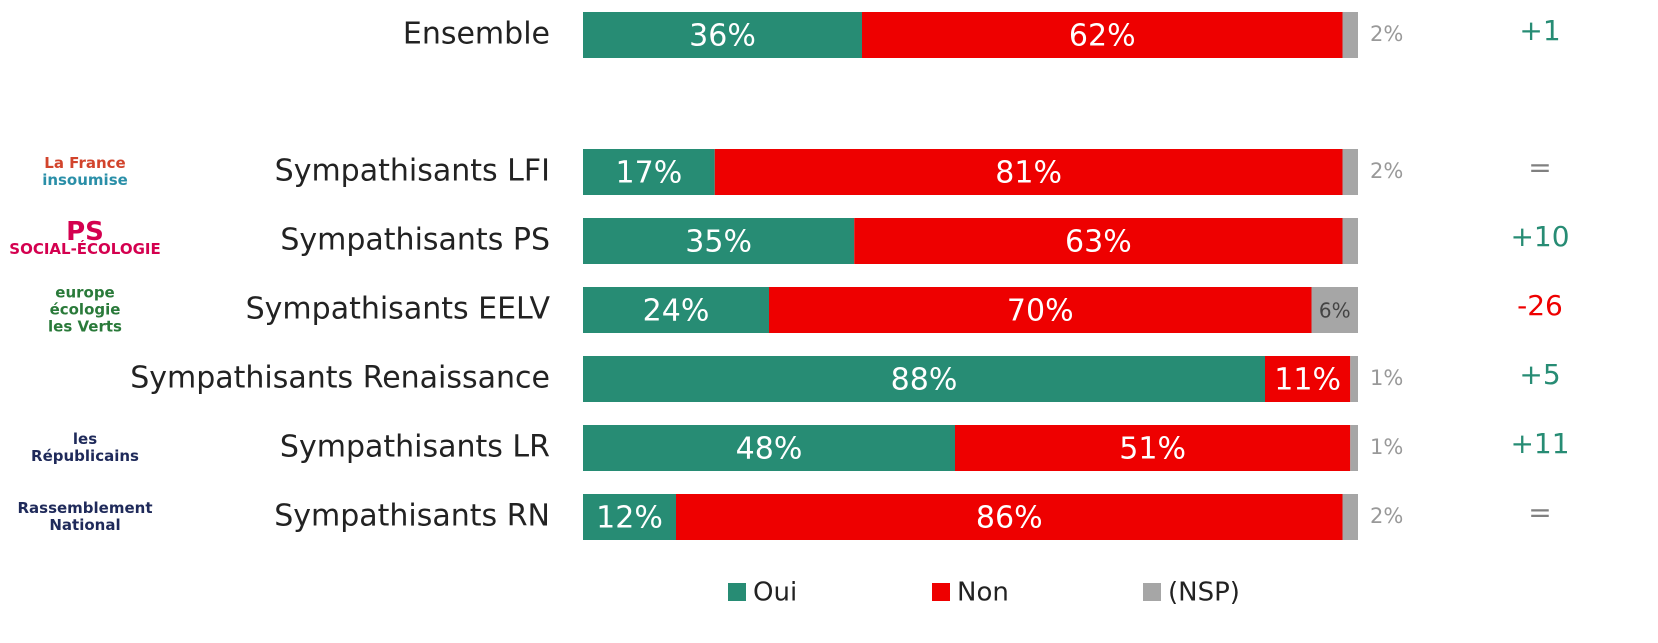 The image size is (1658, 643). Describe the element at coordinates (84, 525) in the screenshot. I see `logo-text: National` at that location.